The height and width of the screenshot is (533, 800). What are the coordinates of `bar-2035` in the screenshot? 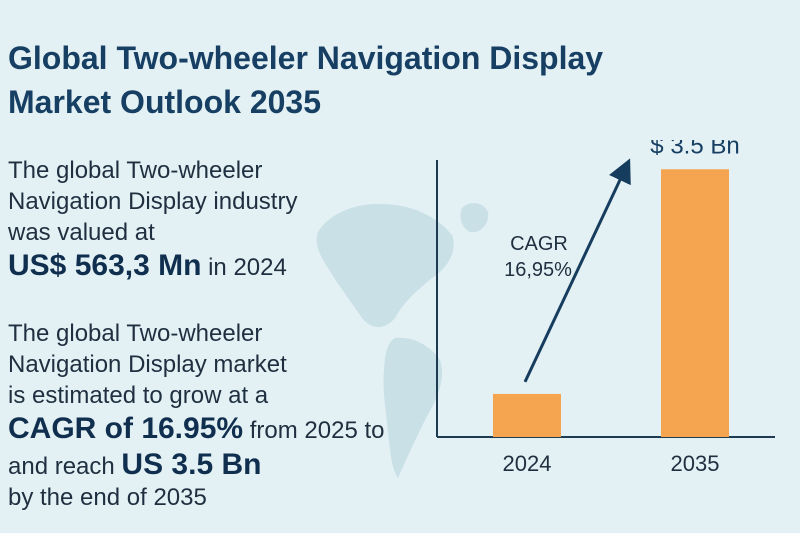 It's located at (695, 303).